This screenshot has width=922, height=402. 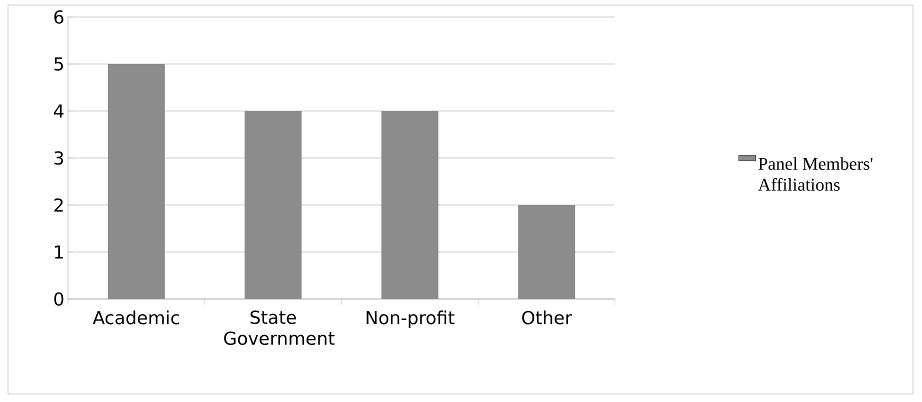 What do you see at coordinates (59, 111) in the screenshot?
I see `y-tick-label: 4` at bounding box center [59, 111].